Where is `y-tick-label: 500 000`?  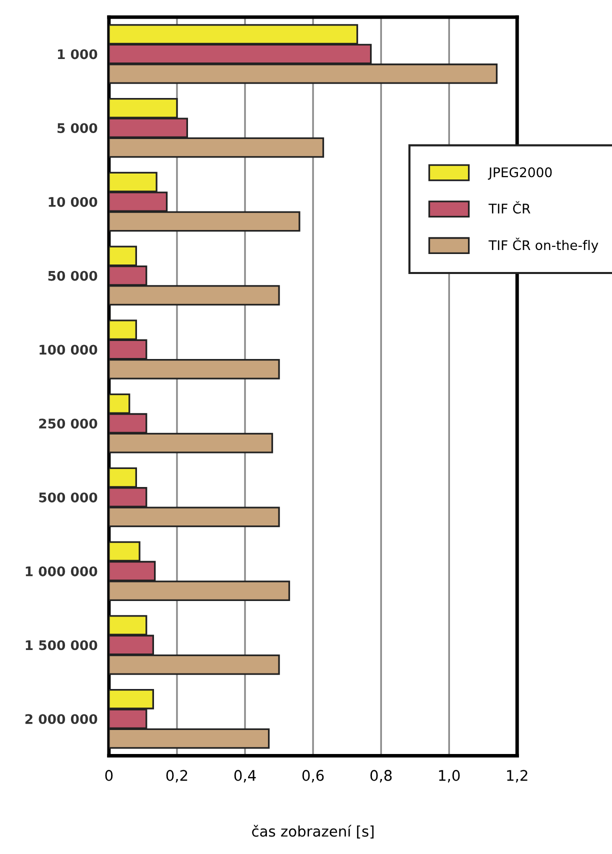
y-tick-label: 500 000 is located at coordinates (68, 497).